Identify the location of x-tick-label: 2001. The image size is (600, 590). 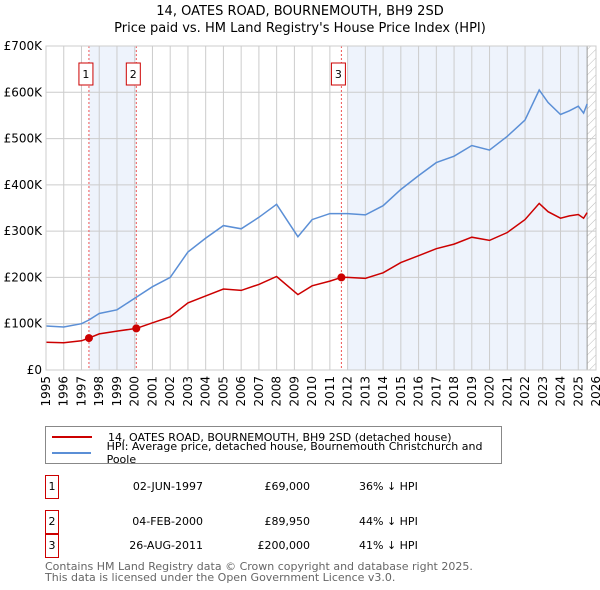
(152, 391).